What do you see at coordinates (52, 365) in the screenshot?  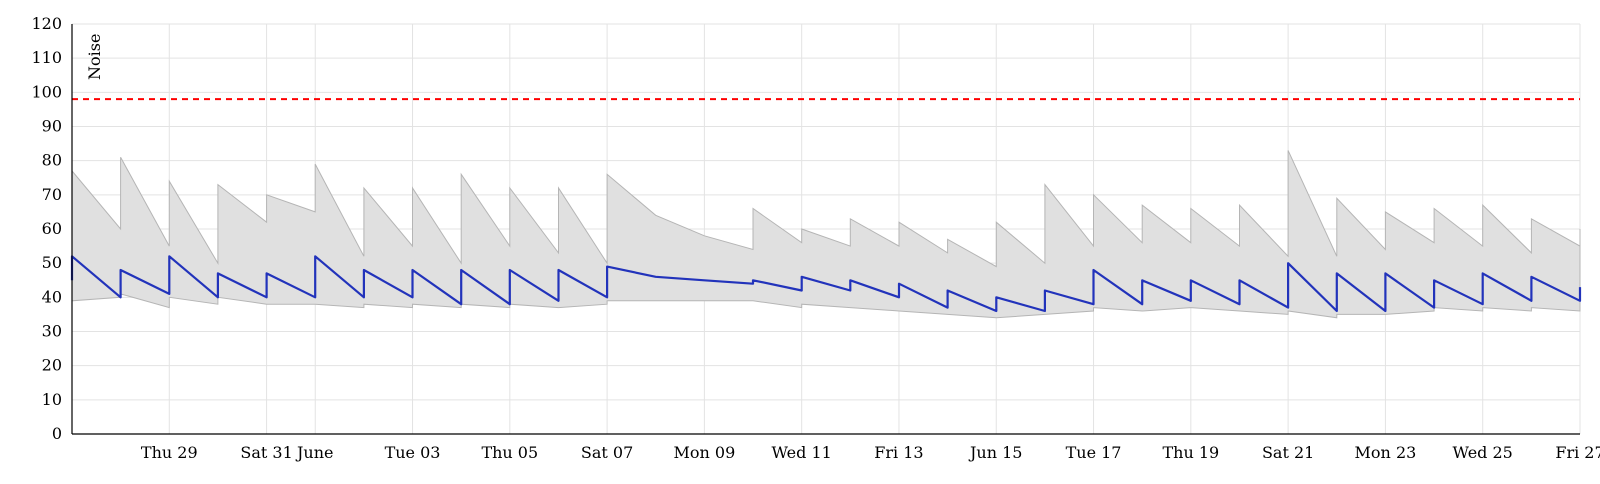 I see `y-tick-label: 20` at bounding box center [52, 365].